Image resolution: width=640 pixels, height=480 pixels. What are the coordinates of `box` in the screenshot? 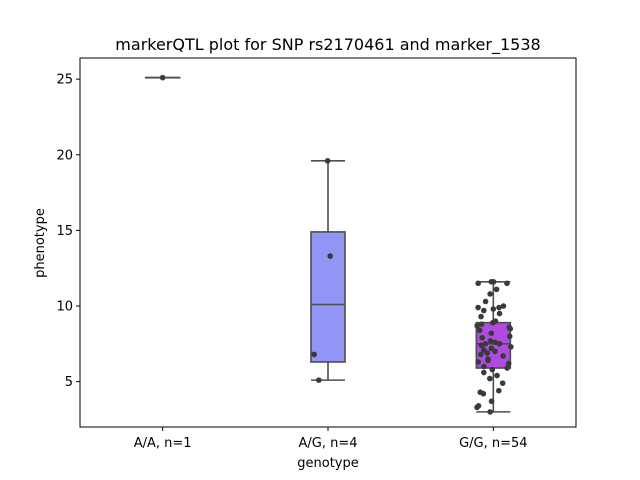 It's located at (328, 297).